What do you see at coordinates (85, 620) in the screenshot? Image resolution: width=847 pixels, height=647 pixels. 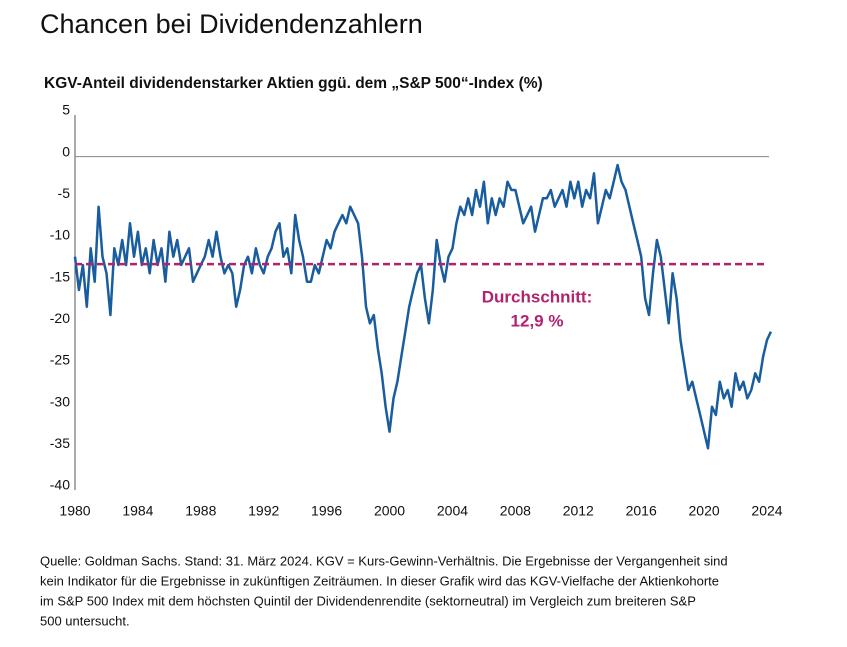 I see `footnote-line: 500 untersucht.` at bounding box center [85, 620].